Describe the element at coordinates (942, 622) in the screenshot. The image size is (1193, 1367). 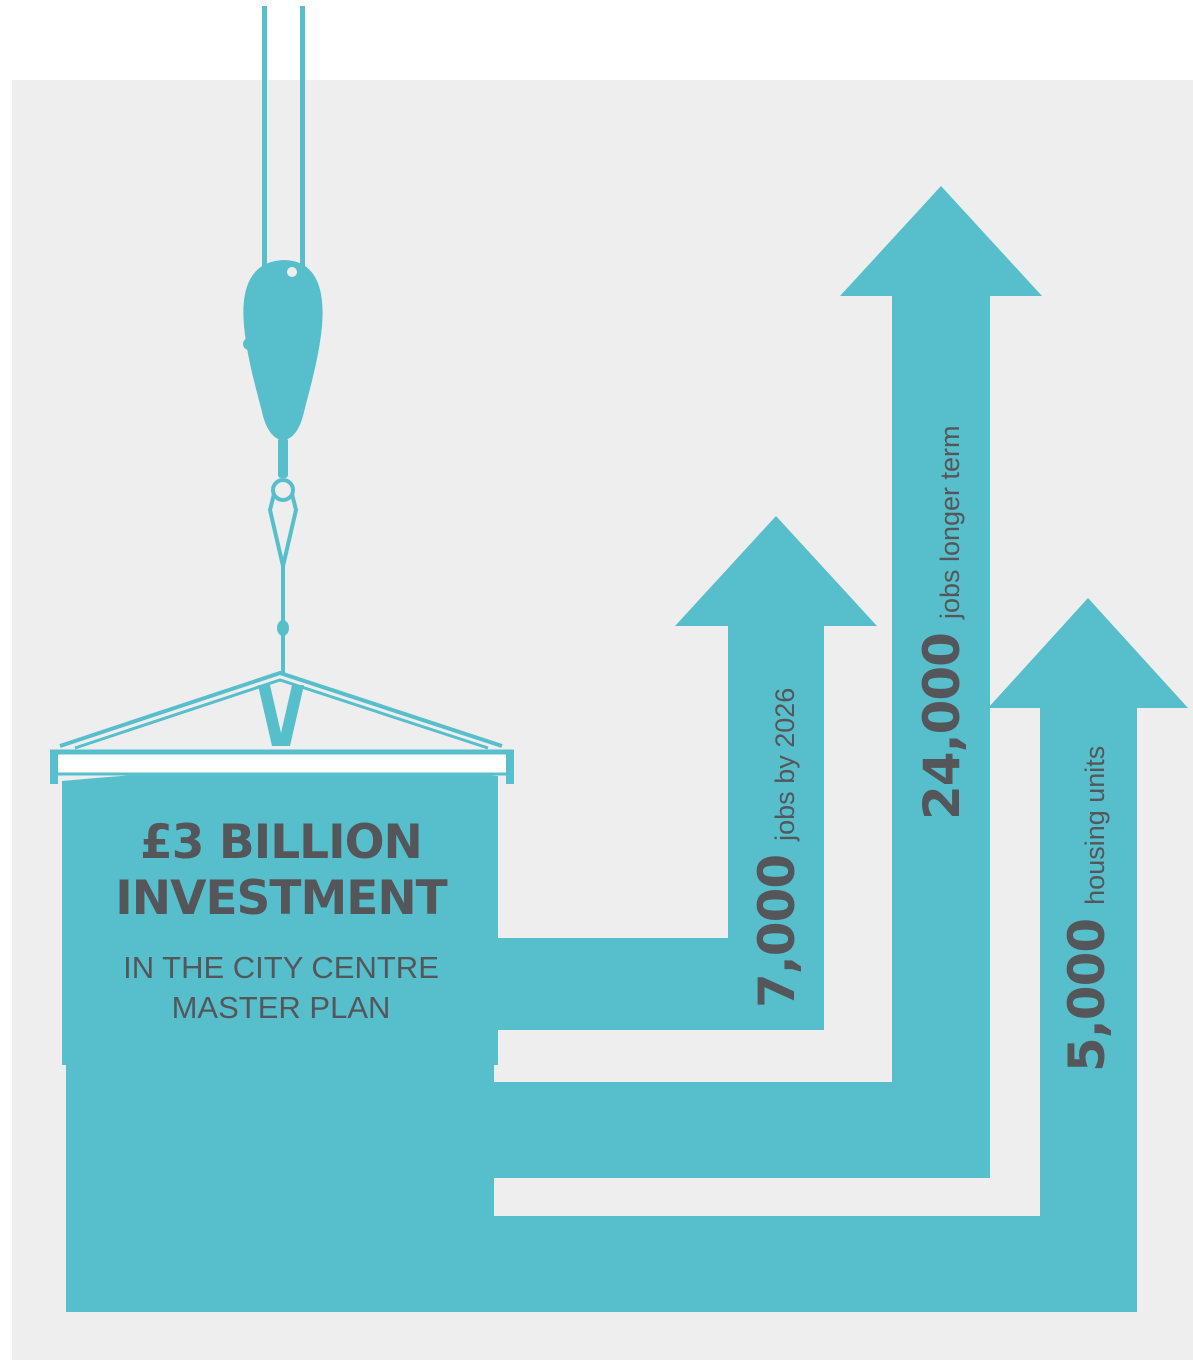
I see `arrow-label-jobs-longer-term: 24,000 jobs longer term` at that location.